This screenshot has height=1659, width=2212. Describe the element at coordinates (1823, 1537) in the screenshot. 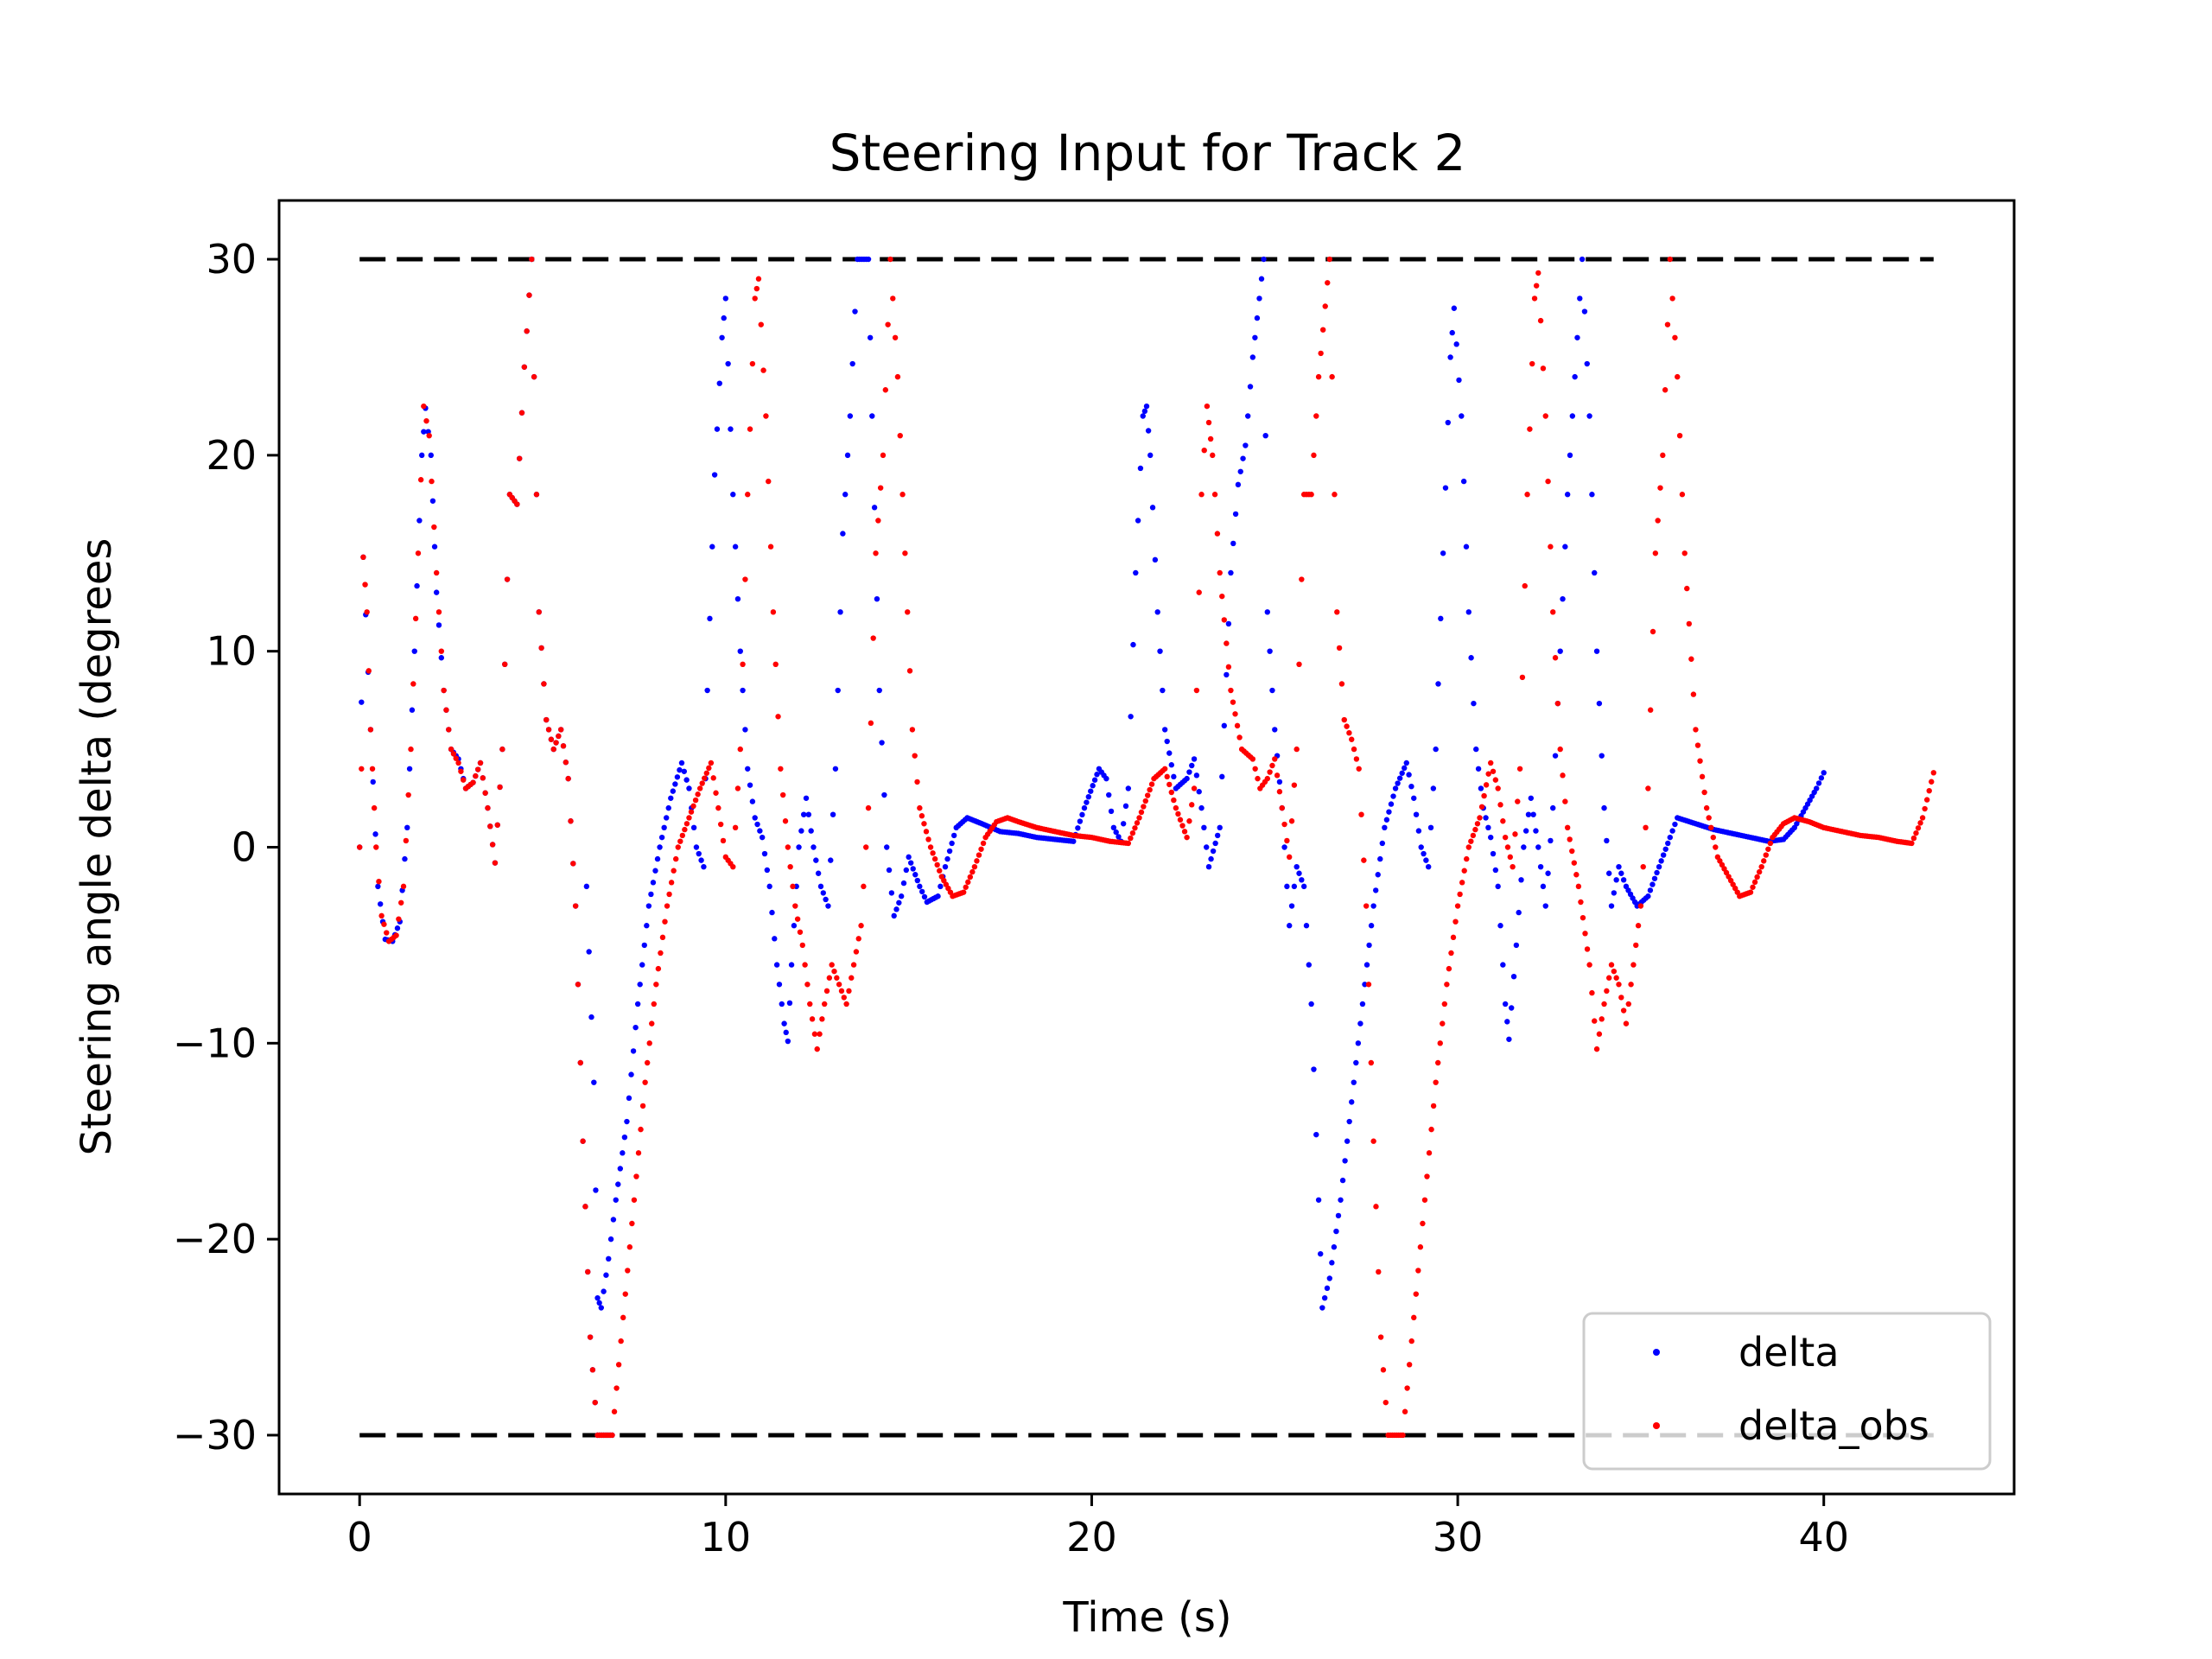

I see `x-tick-label: 40` at that location.